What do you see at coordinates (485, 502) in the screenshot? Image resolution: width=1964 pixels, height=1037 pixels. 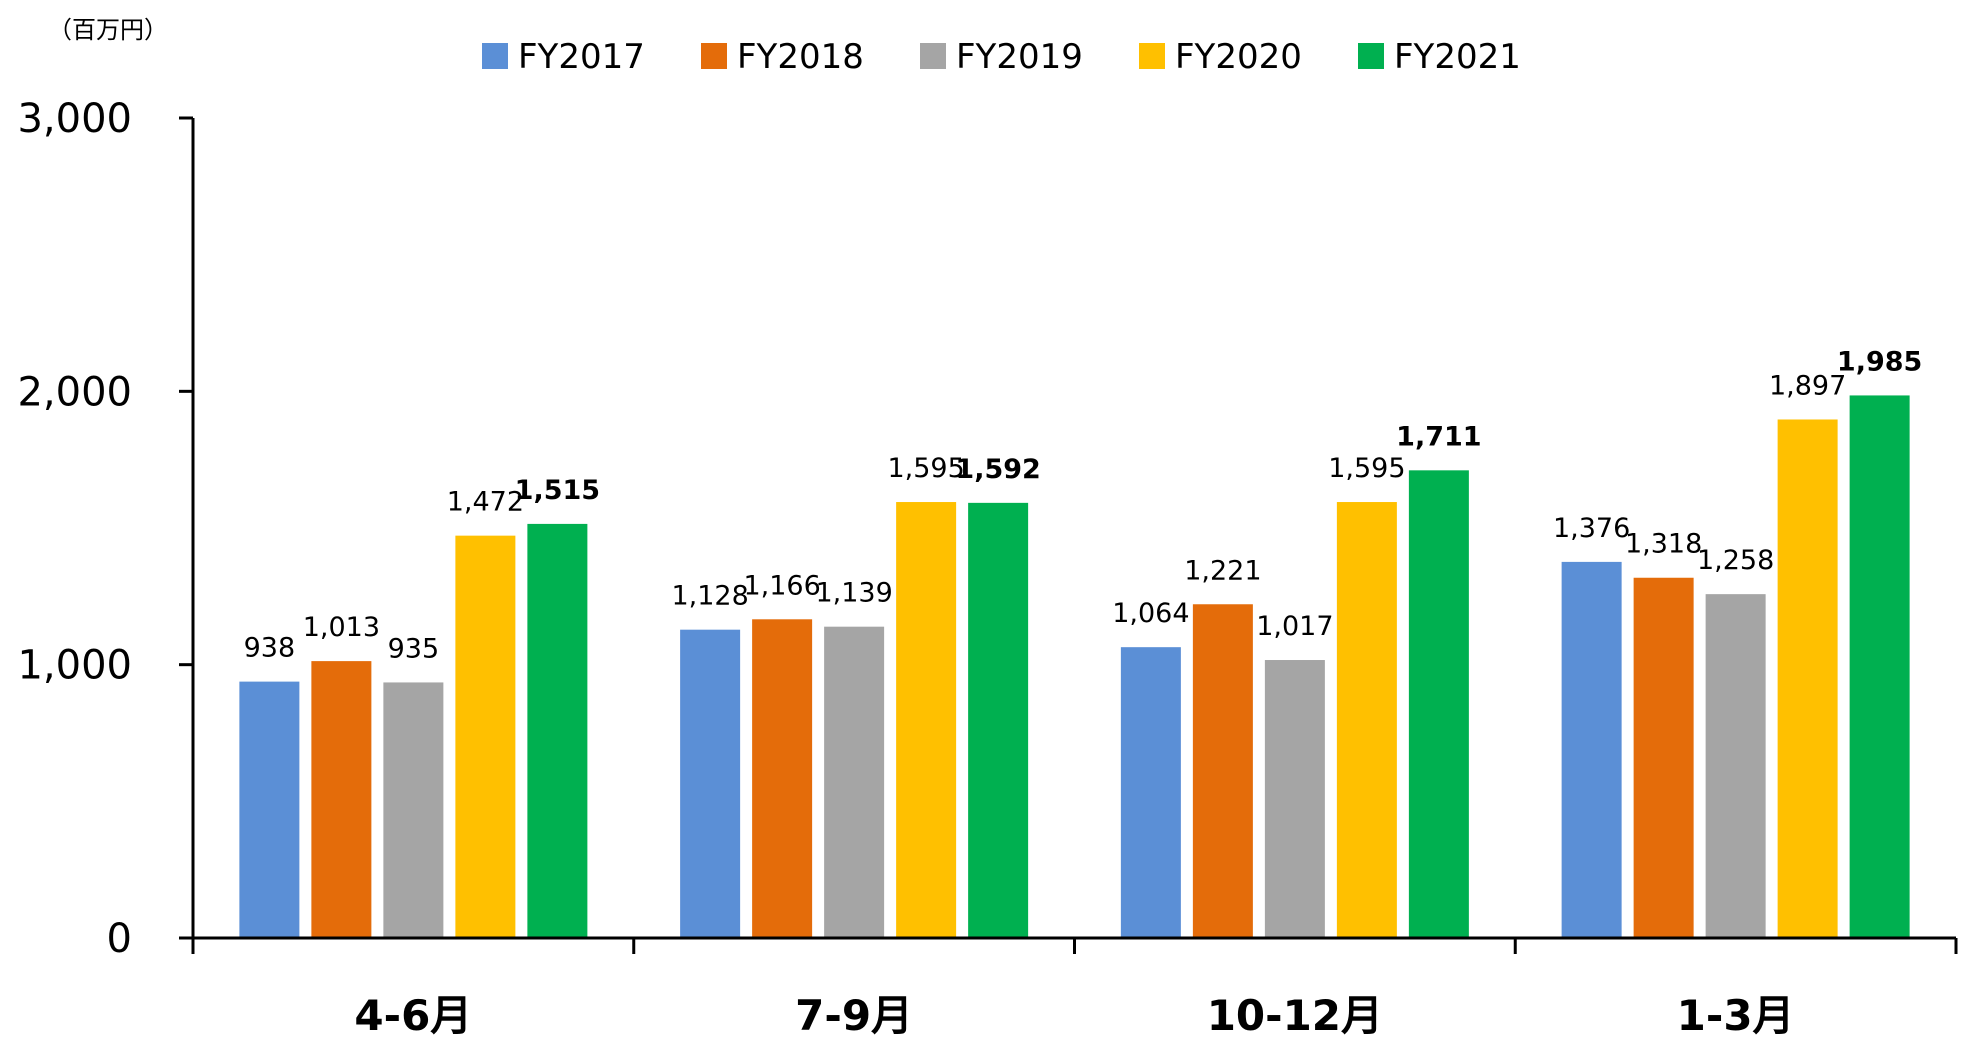 I see `data-label-fy2020: 1,472` at bounding box center [485, 502].